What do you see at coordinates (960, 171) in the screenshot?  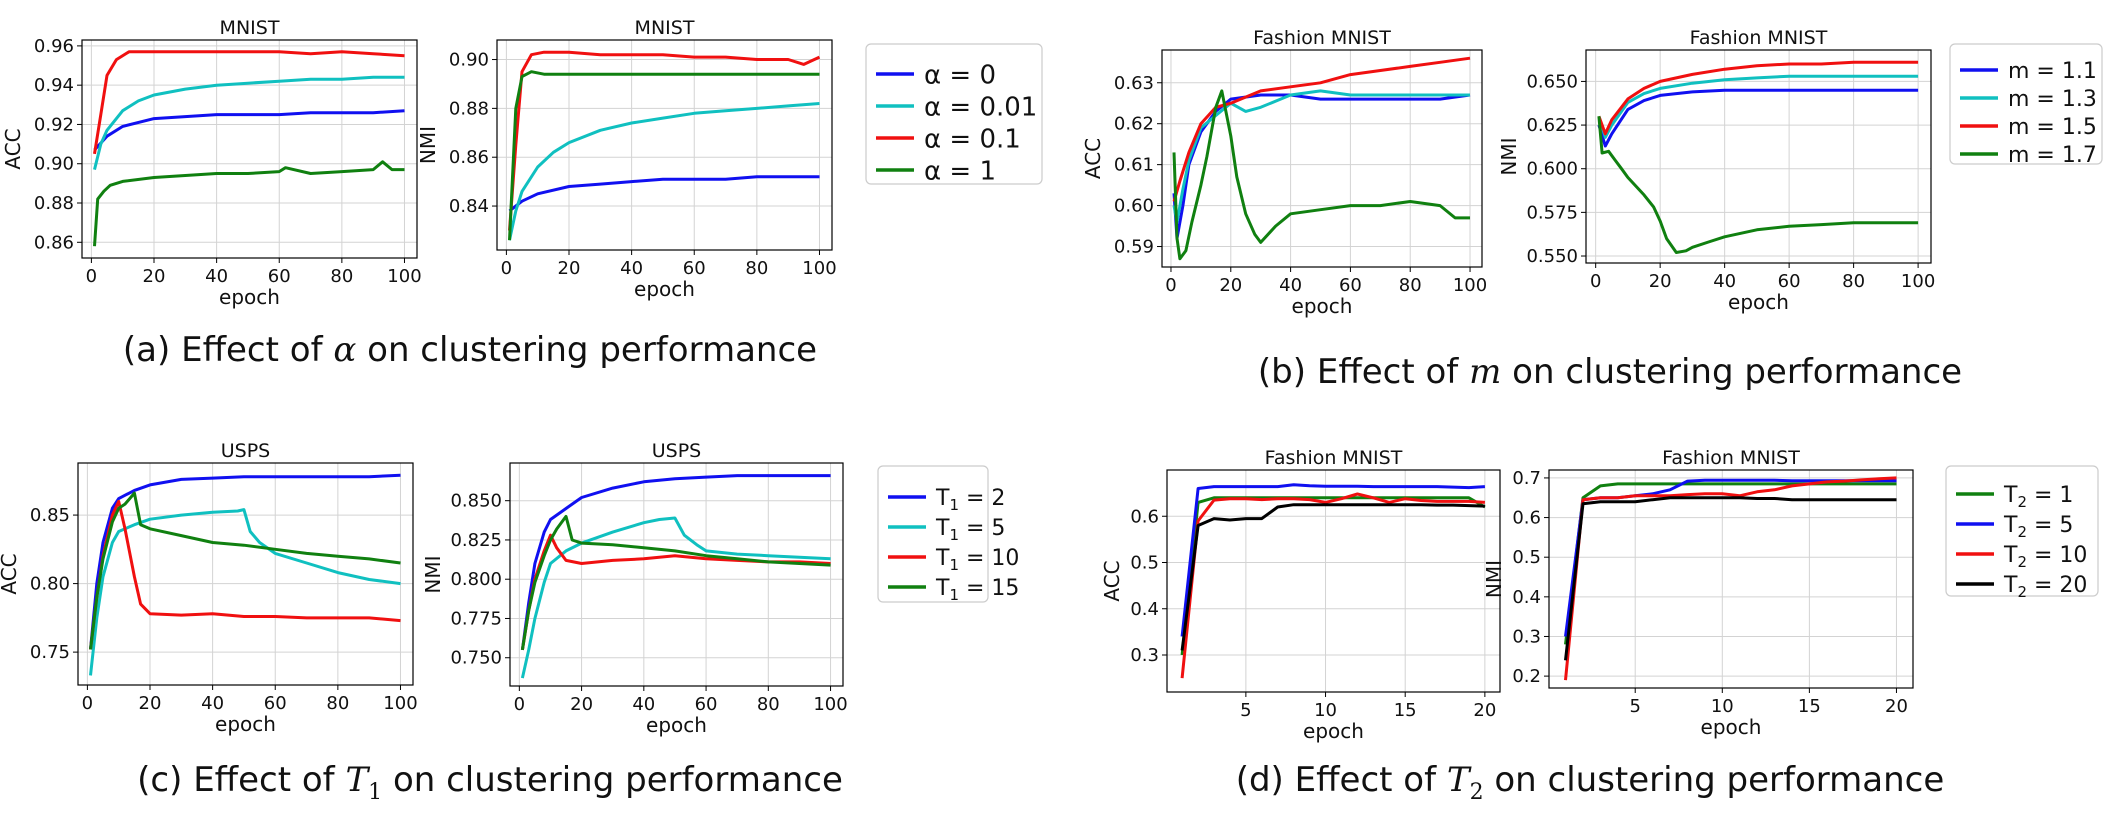 I see `legend-entry-label: α = 1` at bounding box center [960, 171].